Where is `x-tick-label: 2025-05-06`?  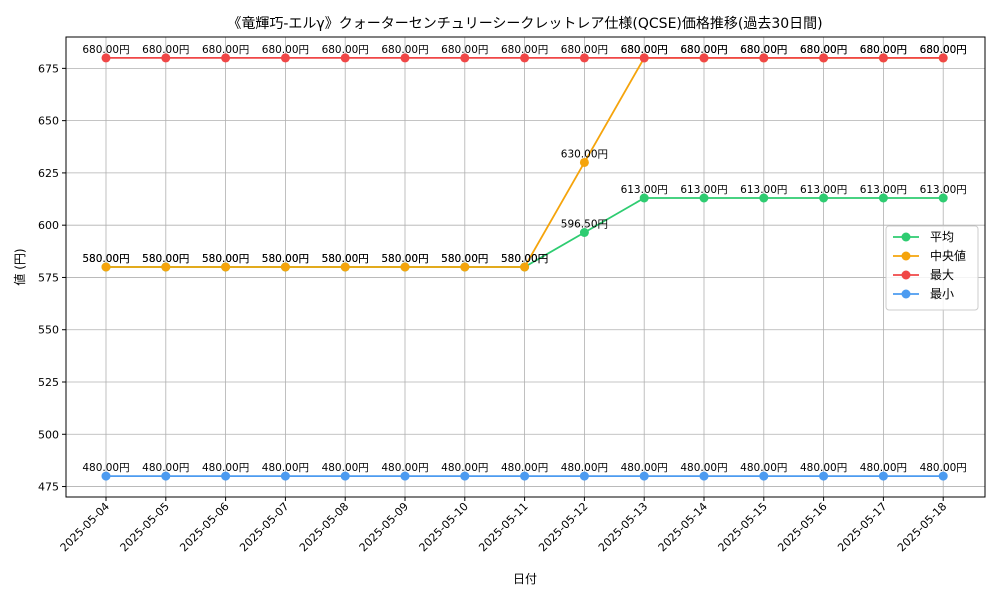
x-tick-label: 2025-05-06 is located at coordinates (204, 527).